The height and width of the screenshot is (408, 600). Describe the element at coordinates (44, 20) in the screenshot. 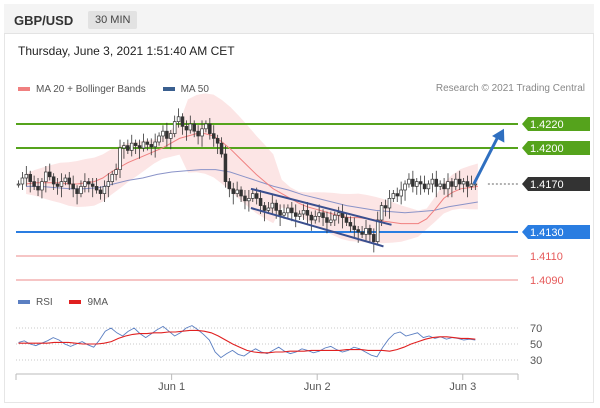

I see `symbol-title: GBP/USD` at that location.